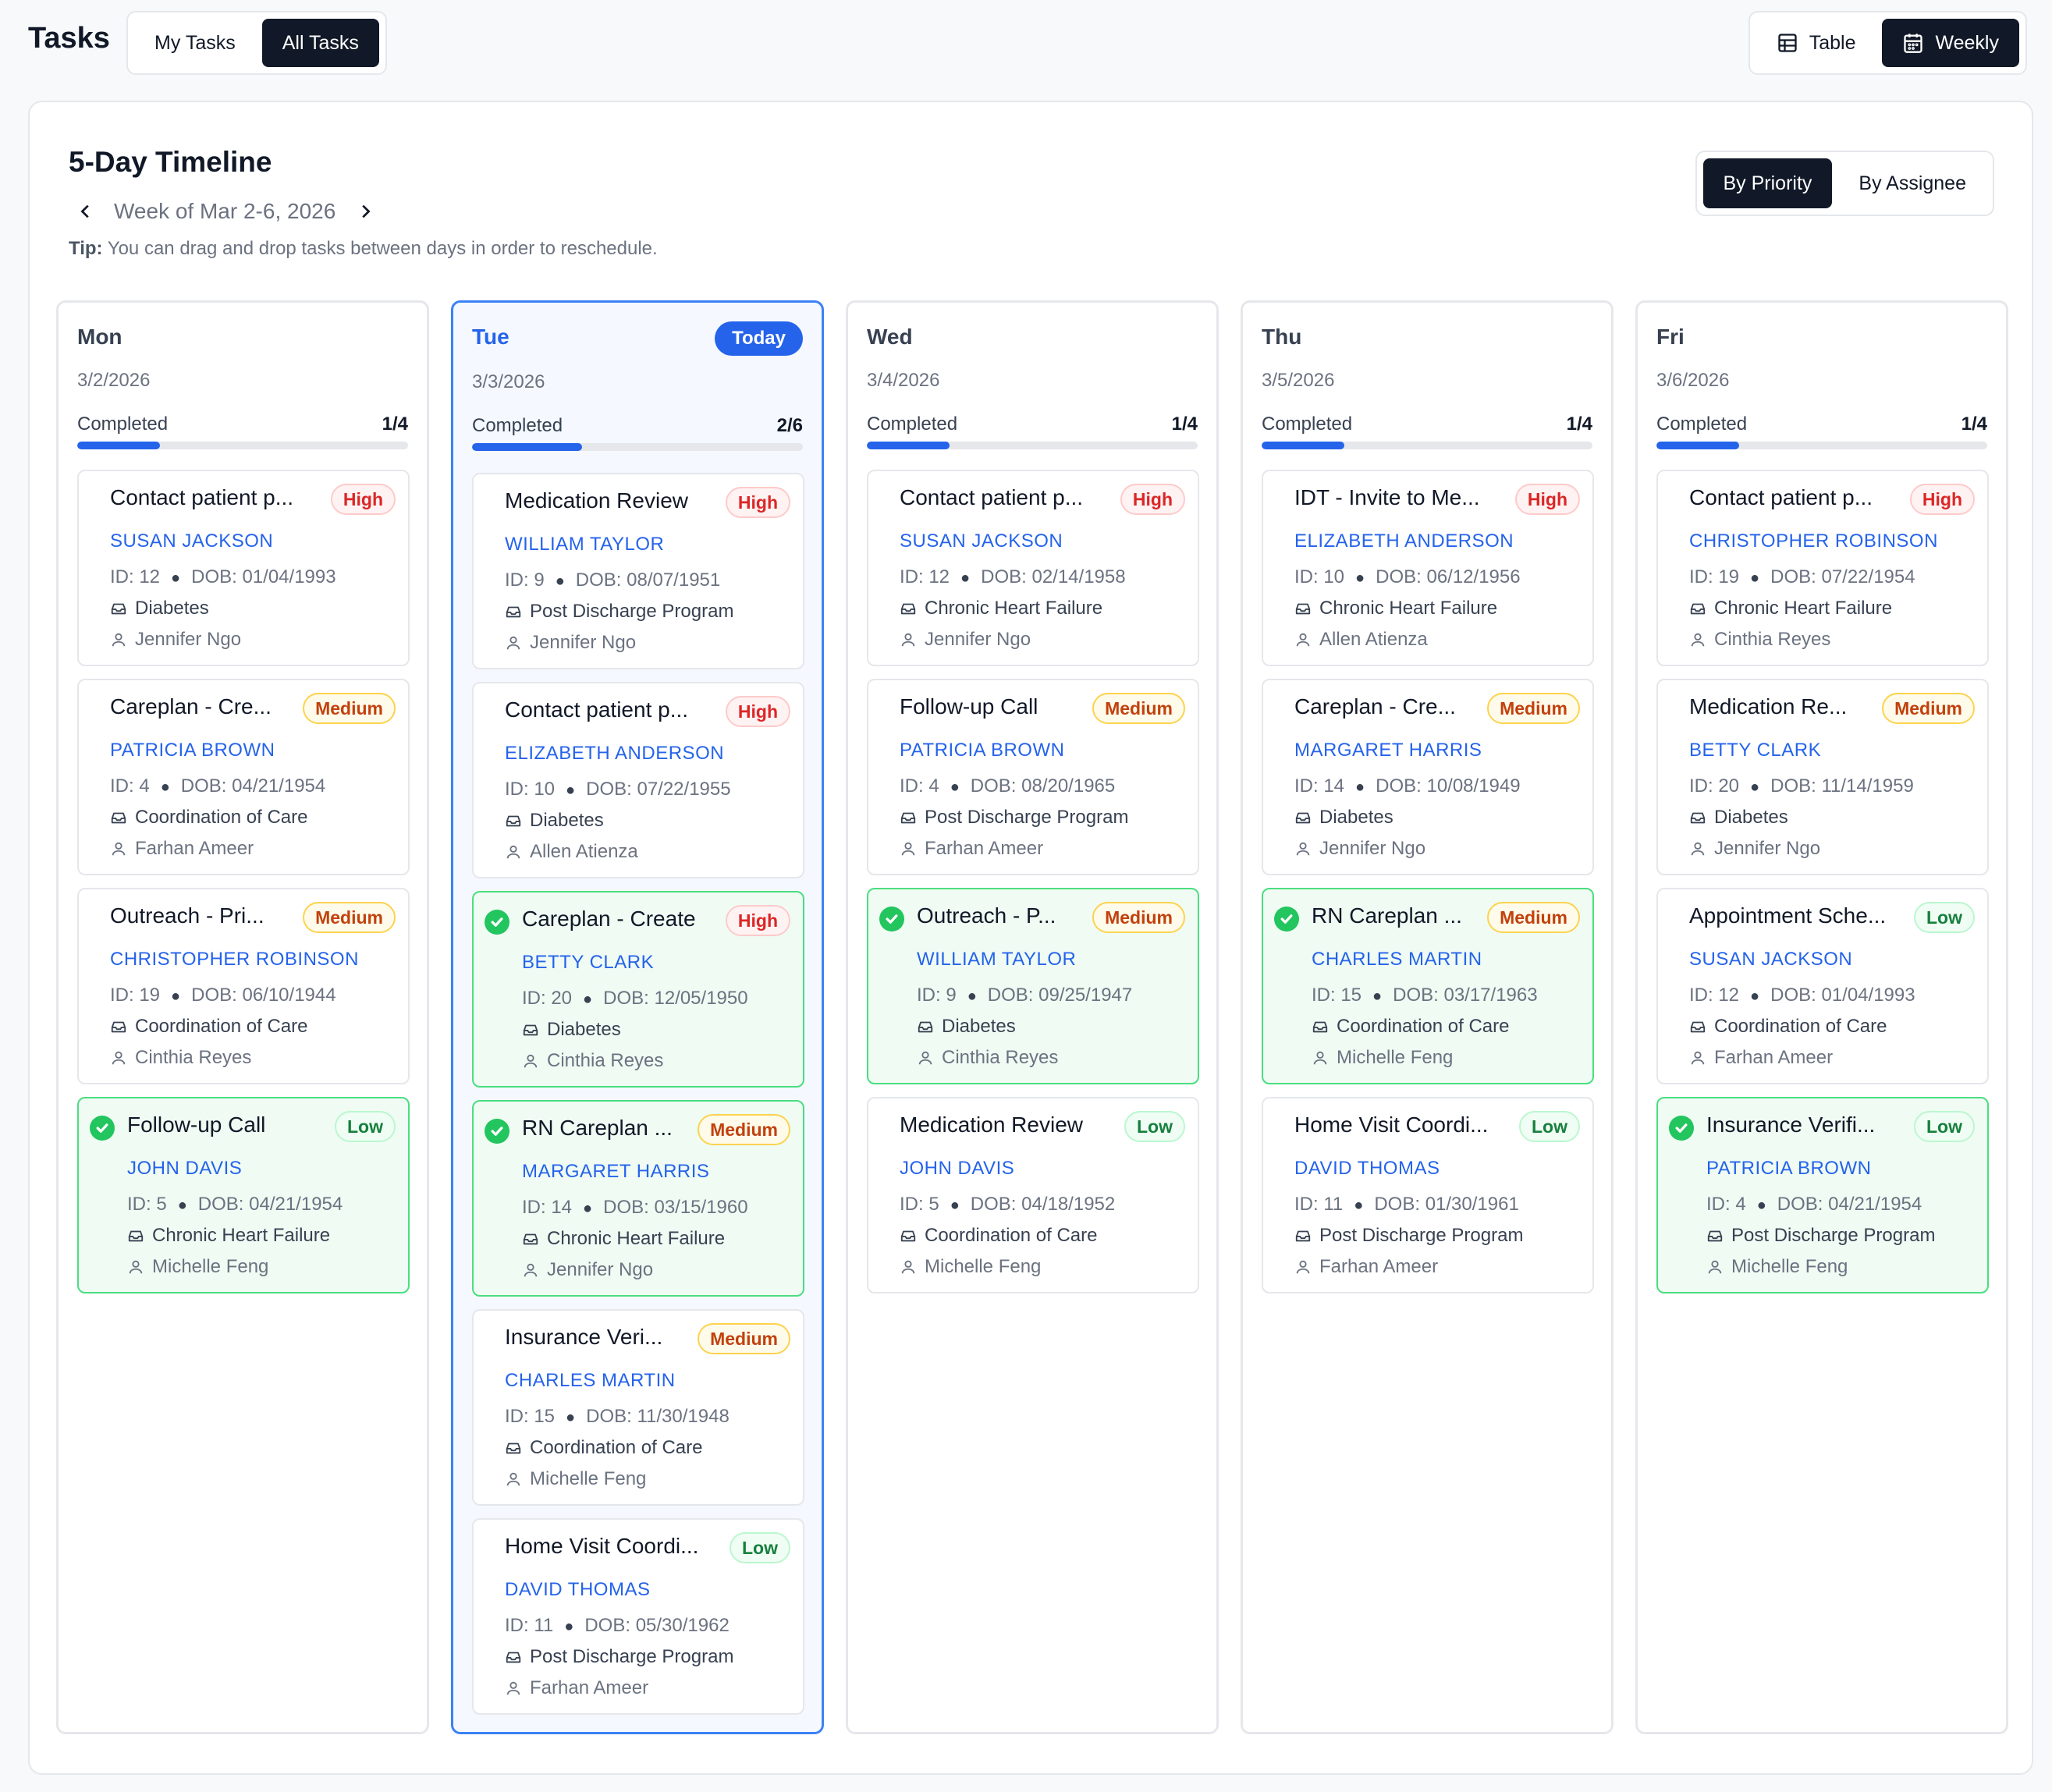  I want to click on assignee: Michelle Feng, so click(197, 1267).